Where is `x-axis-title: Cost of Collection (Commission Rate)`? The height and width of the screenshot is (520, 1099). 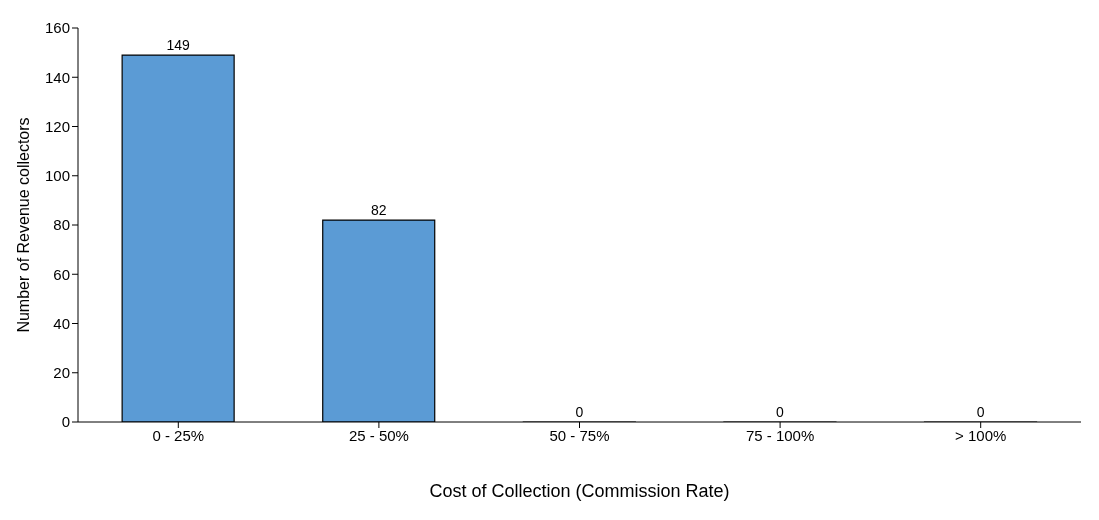
x-axis-title: Cost of Collection (Commission Rate) is located at coordinates (579, 491).